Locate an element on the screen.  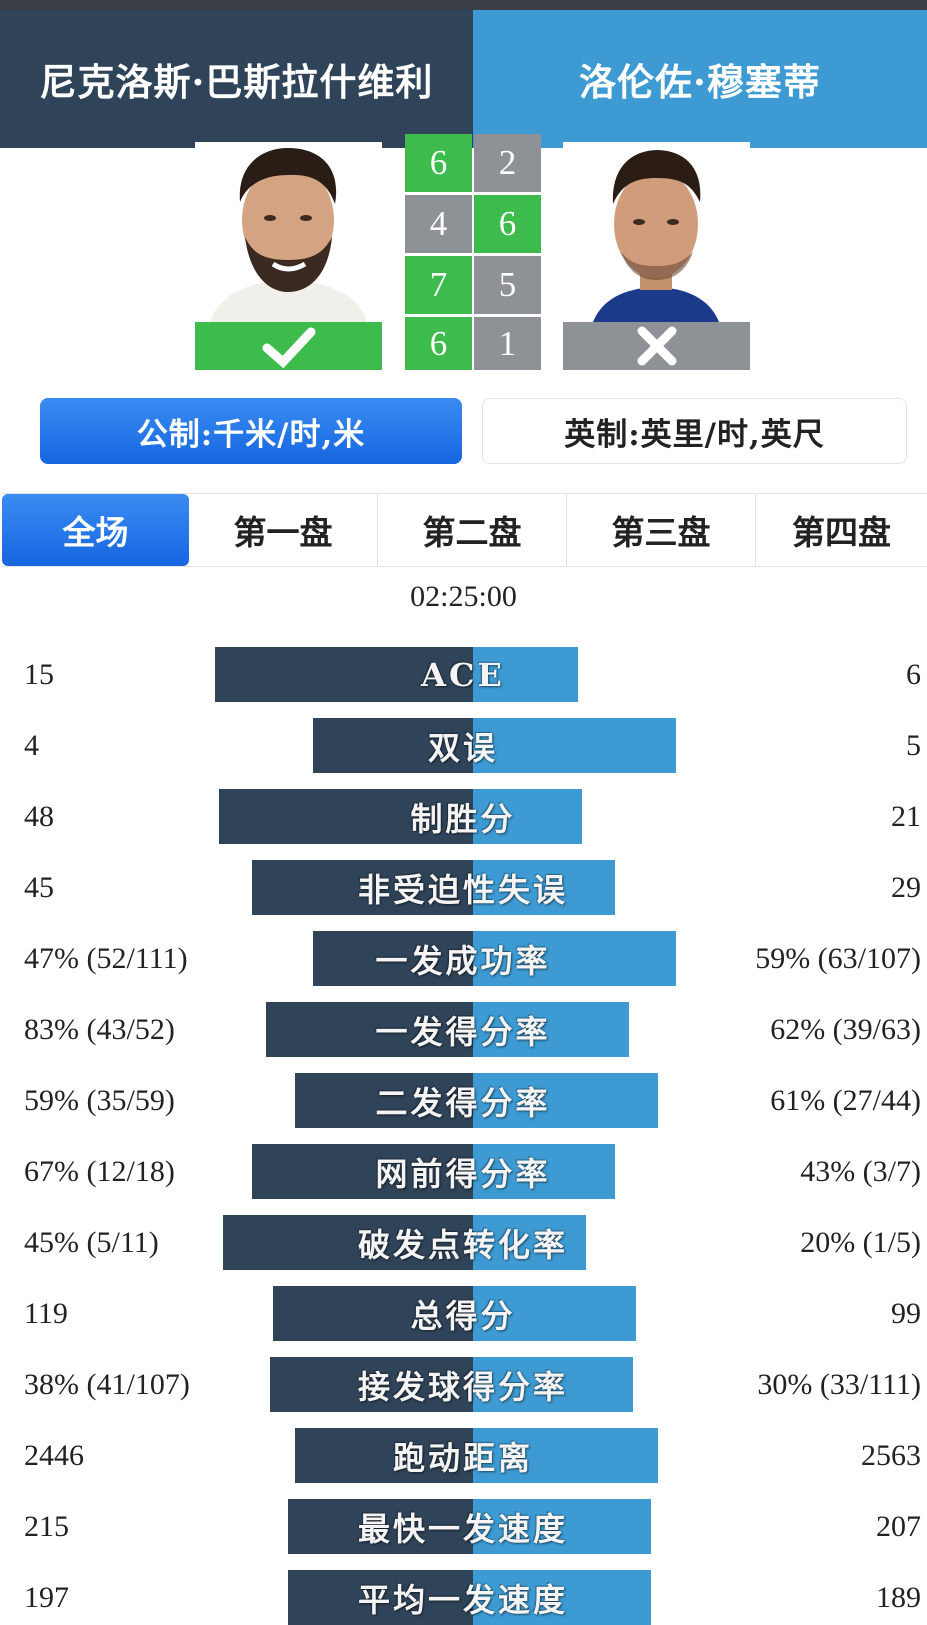
stat-row-break-points: 45% (5/11) 破发点转化率 20% (1/5) is located at coordinates (463, 1242).